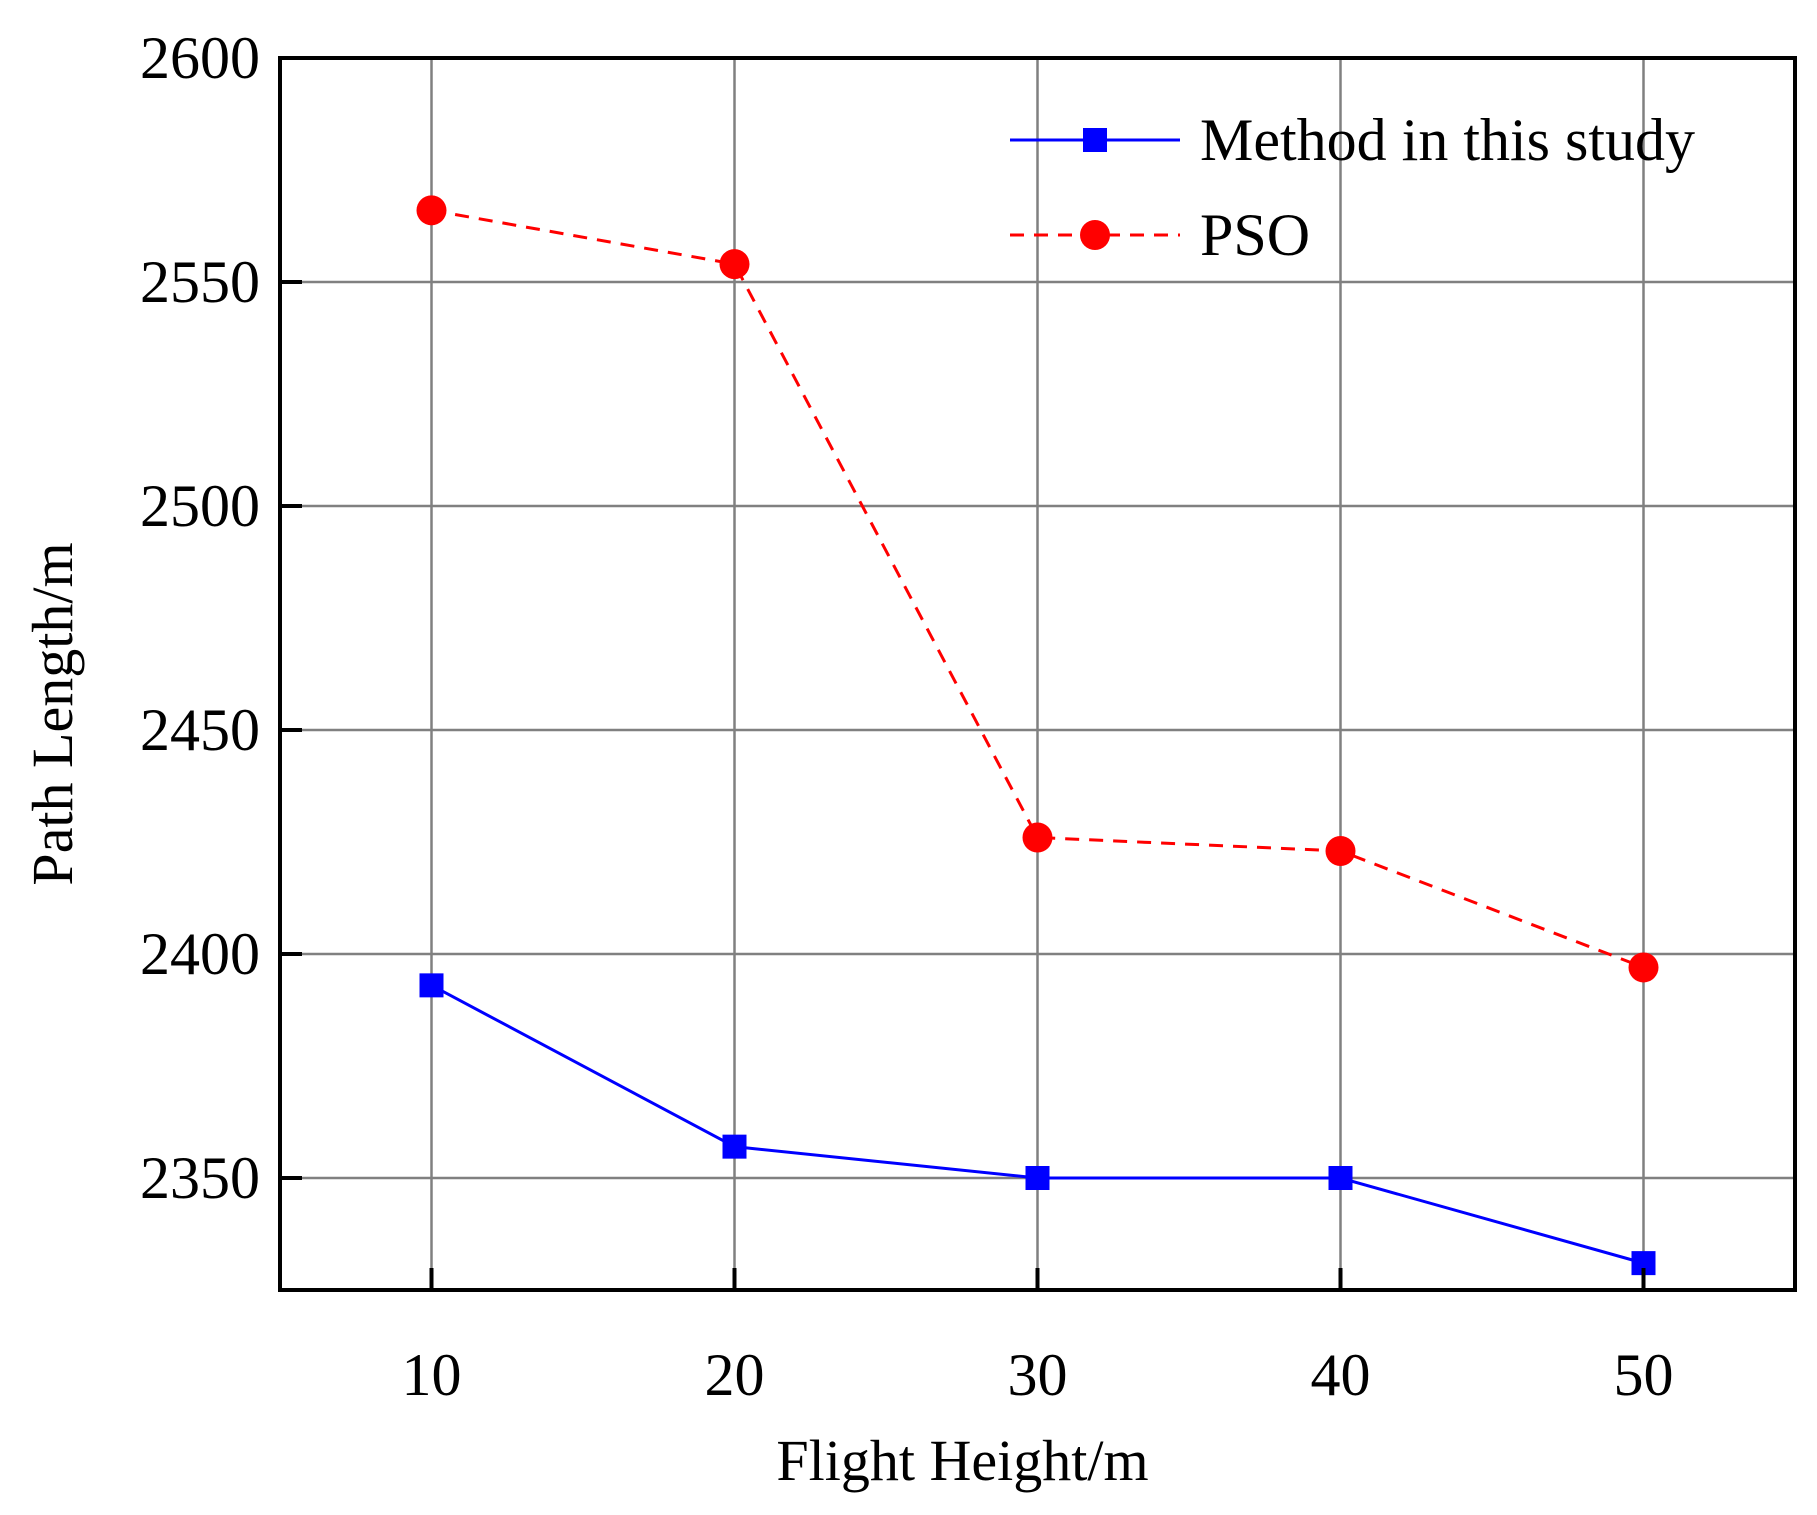  What do you see at coordinates (200, 282) in the screenshot?
I see `y-tick-label: 2550` at bounding box center [200, 282].